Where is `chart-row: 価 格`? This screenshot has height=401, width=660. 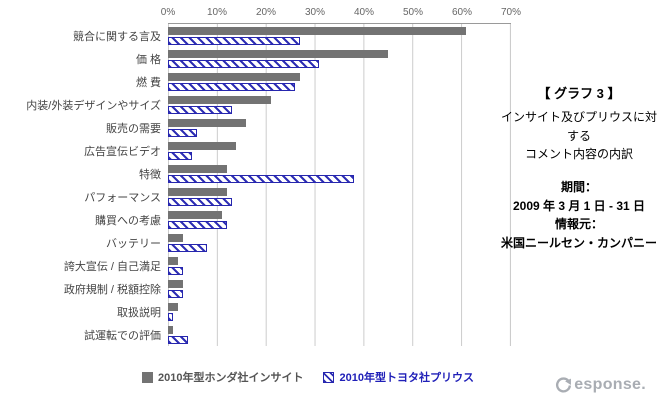 chart-row: 価 格 is located at coordinates (258, 58).